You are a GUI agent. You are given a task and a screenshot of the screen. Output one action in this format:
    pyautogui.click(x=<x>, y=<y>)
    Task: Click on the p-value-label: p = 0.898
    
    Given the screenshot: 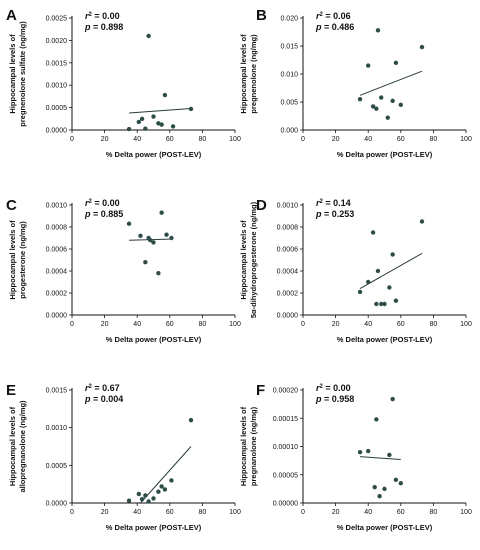 What is the action you would take?
    pyautogui.click(x=103, y=27)
    